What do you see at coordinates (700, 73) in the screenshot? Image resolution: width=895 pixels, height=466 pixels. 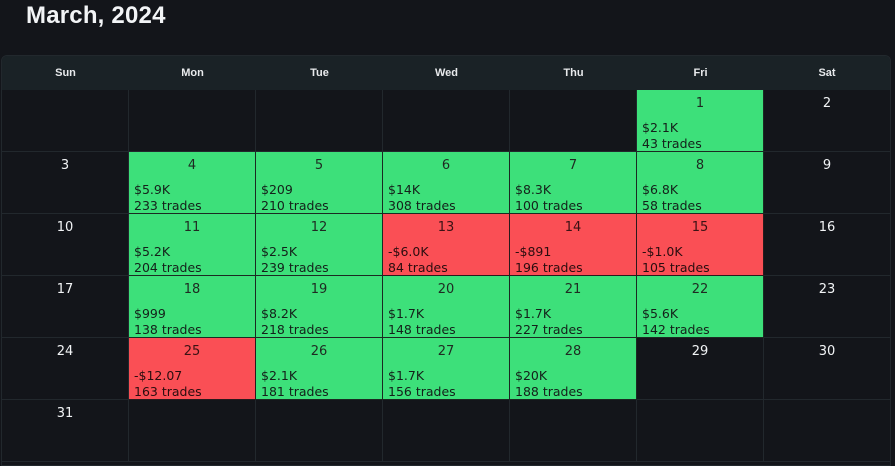 I see `weekday-fri: Fri` at bounding box center [700, 73].